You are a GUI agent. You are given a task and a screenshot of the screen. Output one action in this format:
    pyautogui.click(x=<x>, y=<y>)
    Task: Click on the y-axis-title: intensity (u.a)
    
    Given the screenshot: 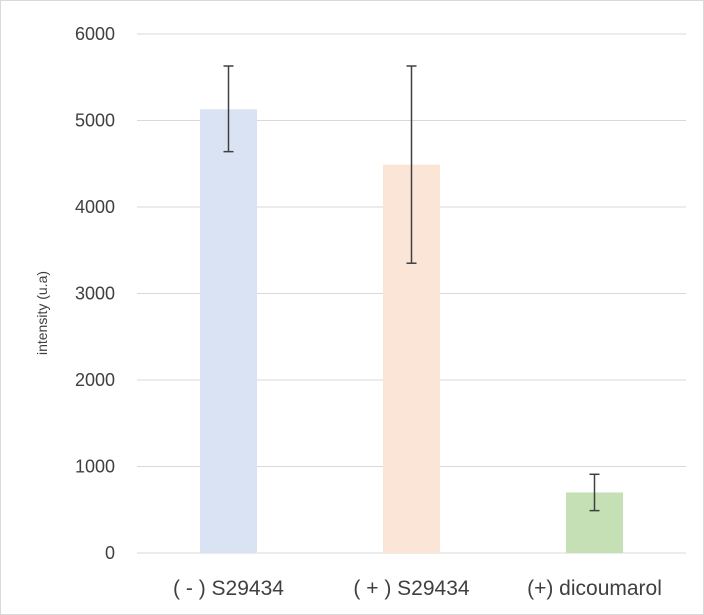 What is the action you would take?
    pyautogui.click(x=42, y=313)
    